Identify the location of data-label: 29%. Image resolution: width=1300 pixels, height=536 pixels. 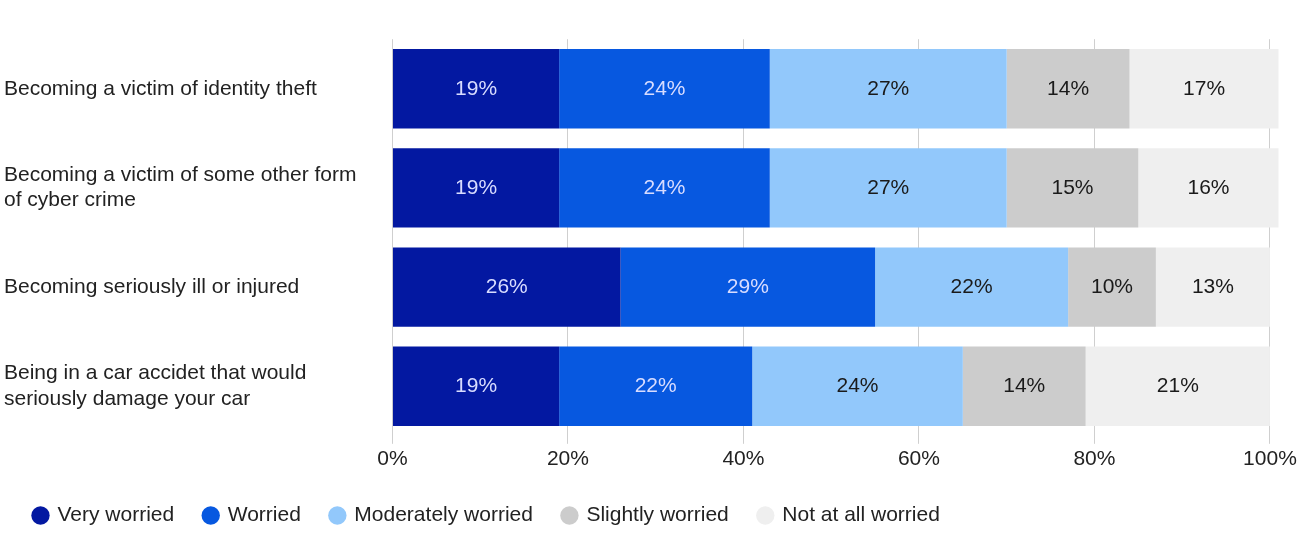
(747, 285).